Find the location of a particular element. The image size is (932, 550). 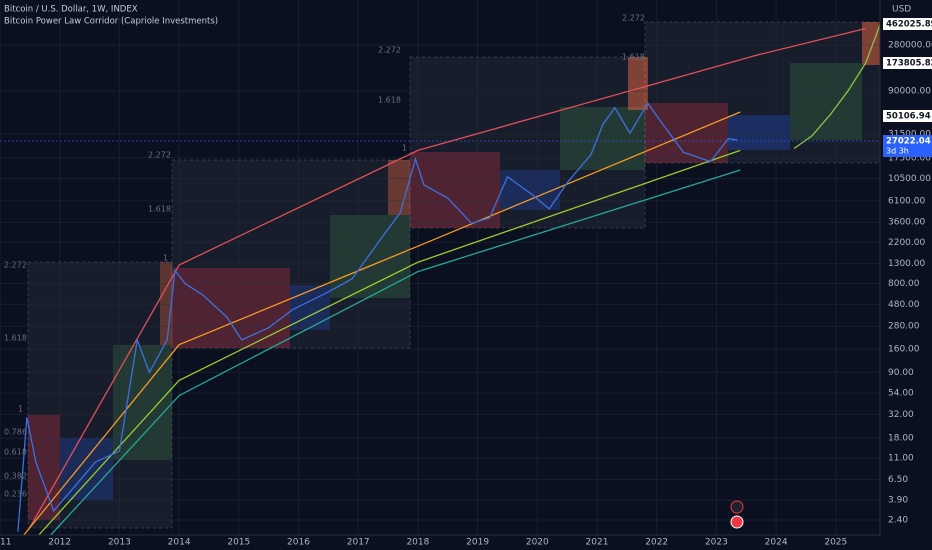

price-tag-label: 462025.89 is located at coordinates (909, 25).